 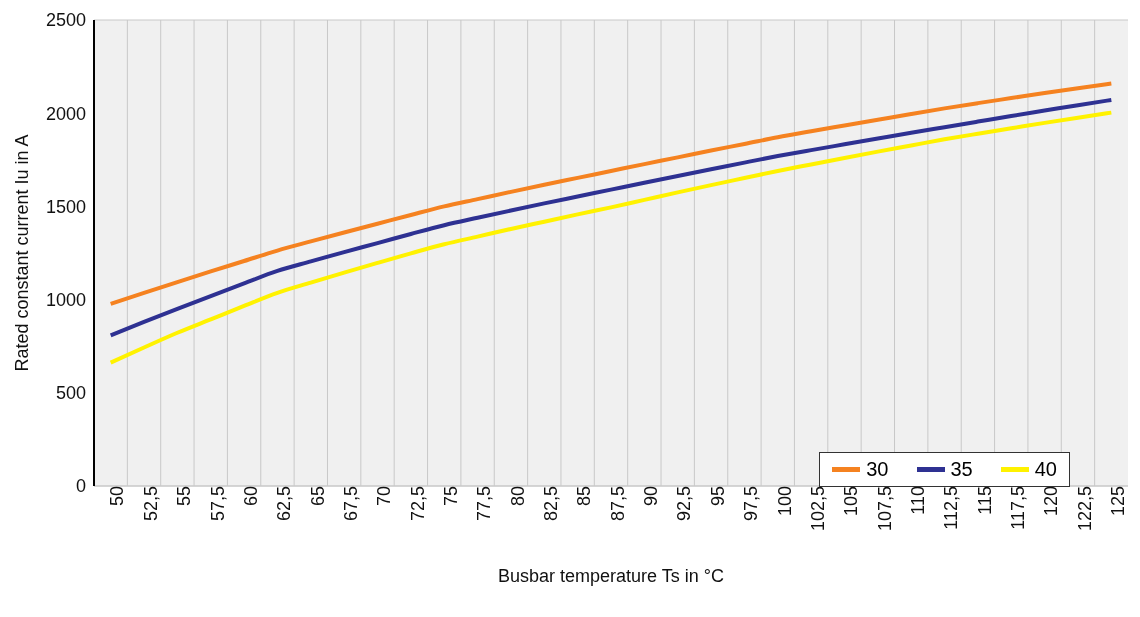 What do you see at coordinates (884, 509) in the screenshot?
I see `x-tick-label: 107,5` at bounding box center [884, 509].